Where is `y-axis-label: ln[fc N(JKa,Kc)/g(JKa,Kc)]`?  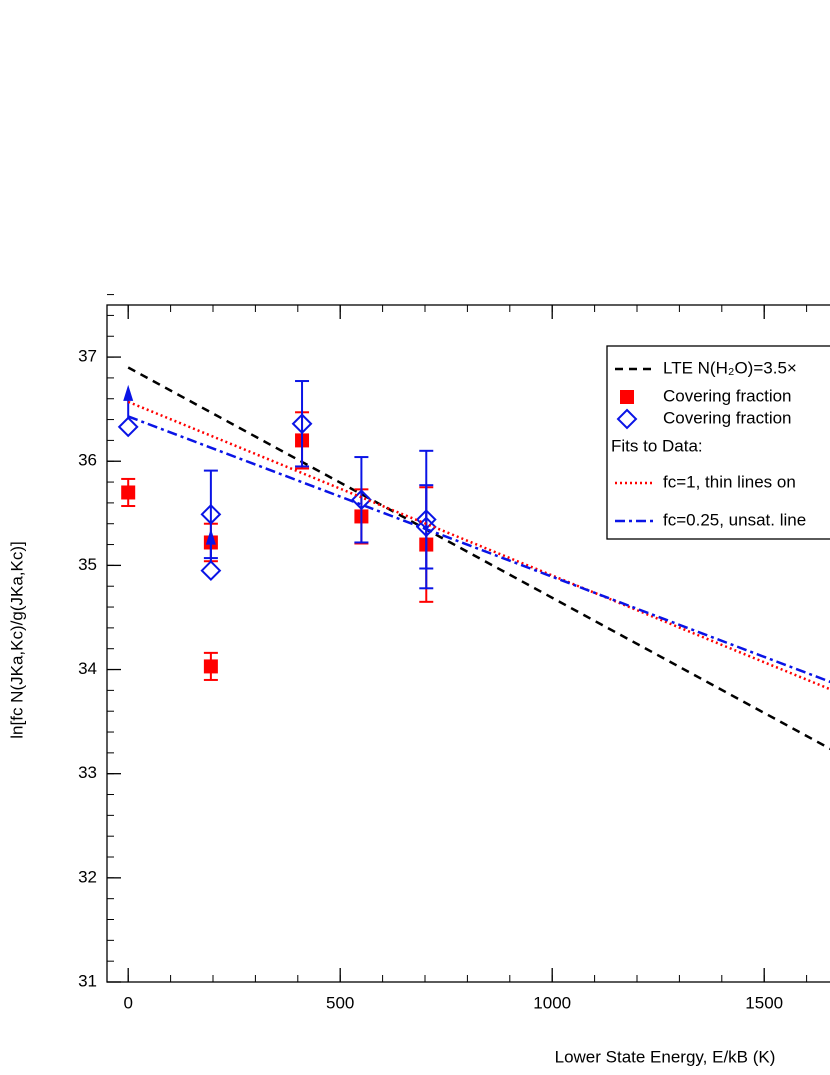
y-axis-label: ln[fc N(JKa,Kc)/g(JKa,Kc)] is located at coordinates (16, 639).